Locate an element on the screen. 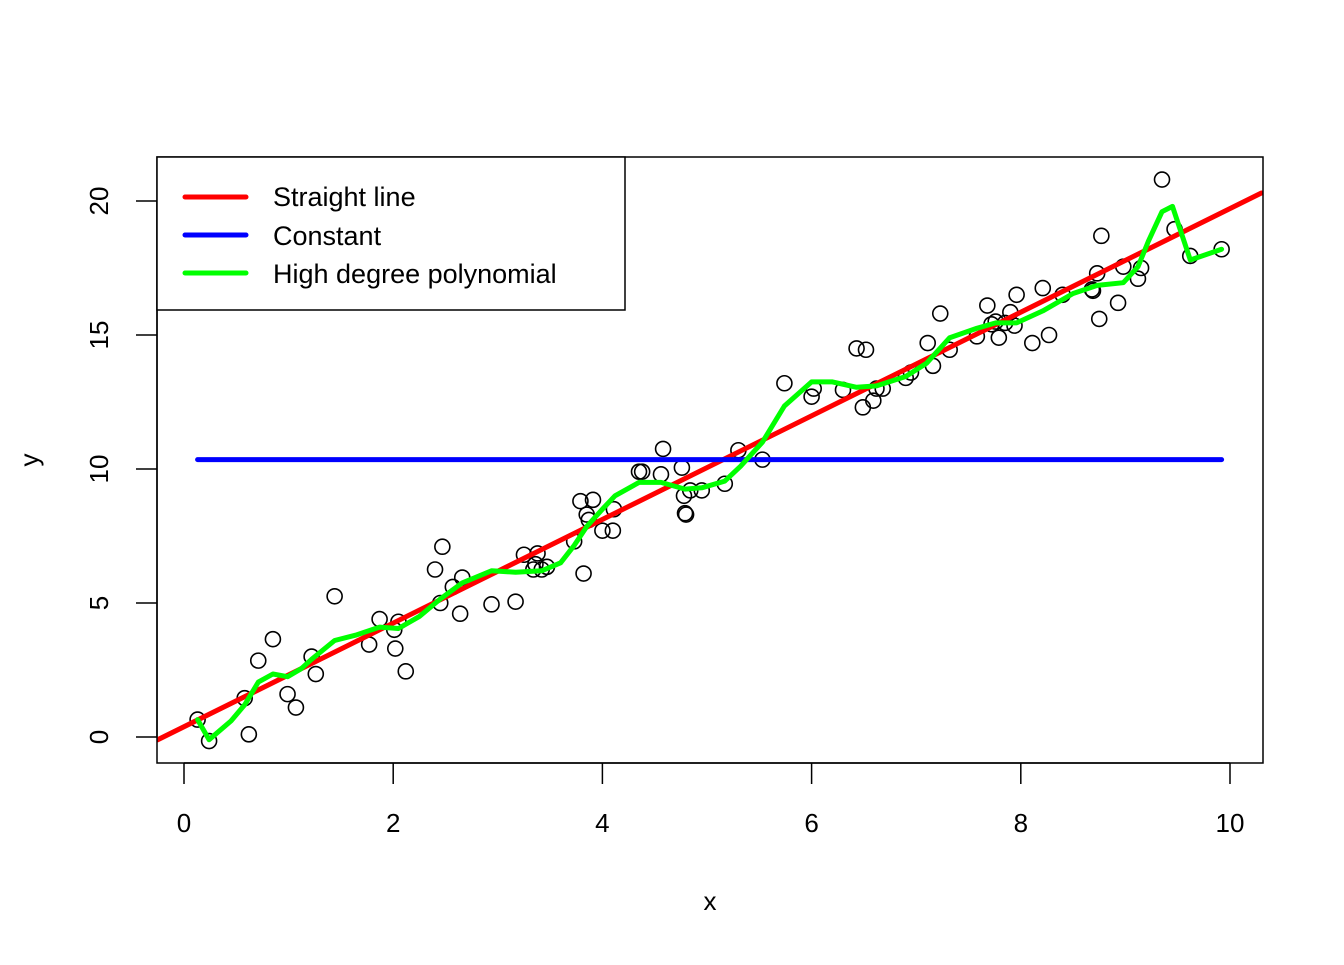 This screenshot has width=1344, height=965. x-tick-label: 4 is located at coordinates (602, 823).